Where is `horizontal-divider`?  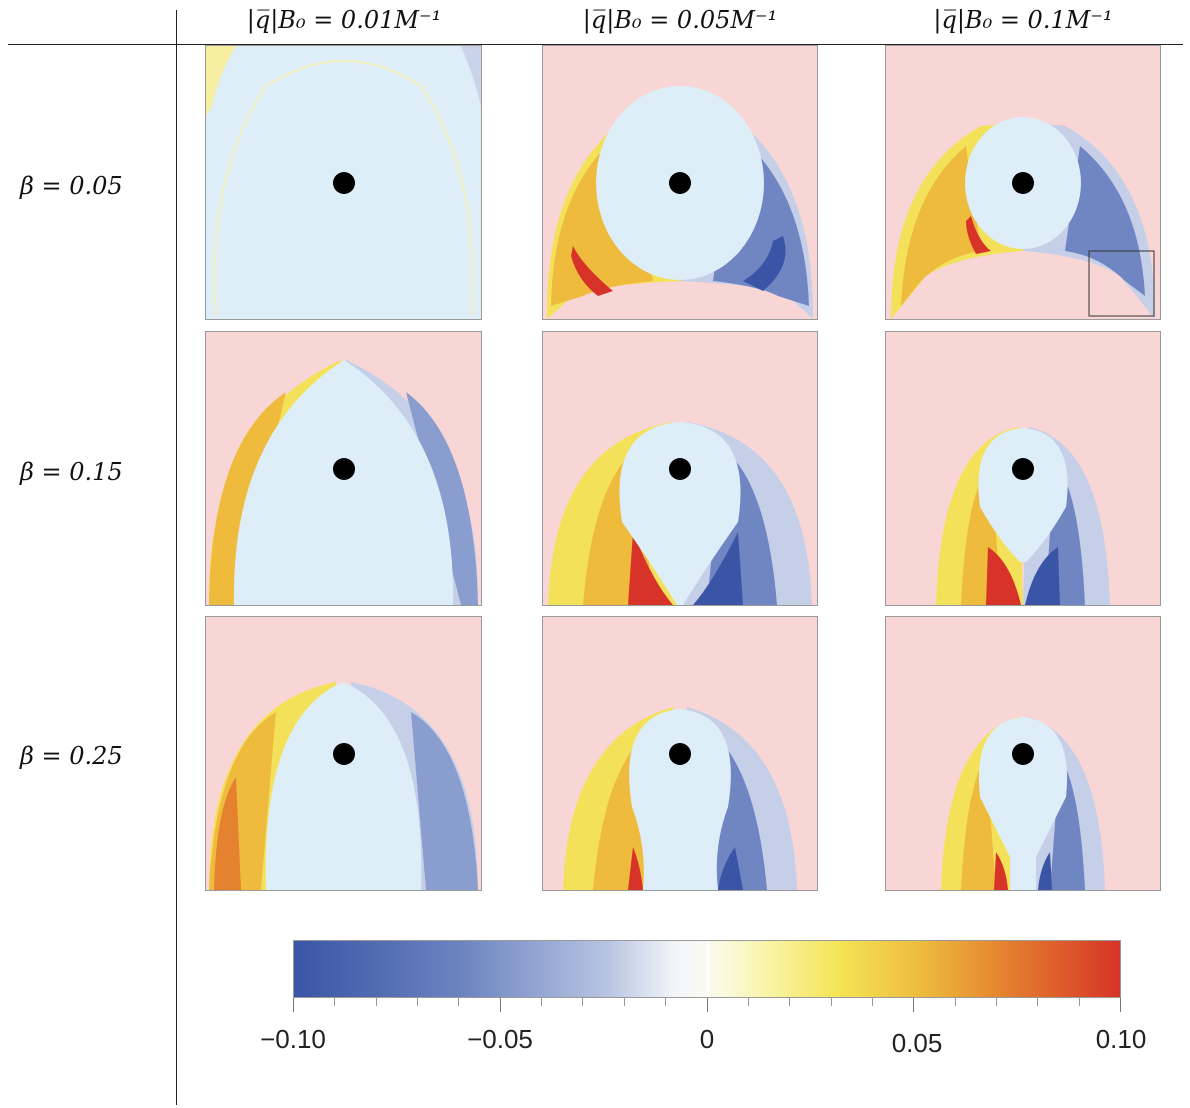 horizontal-divider is located at coordinates (595, 44).